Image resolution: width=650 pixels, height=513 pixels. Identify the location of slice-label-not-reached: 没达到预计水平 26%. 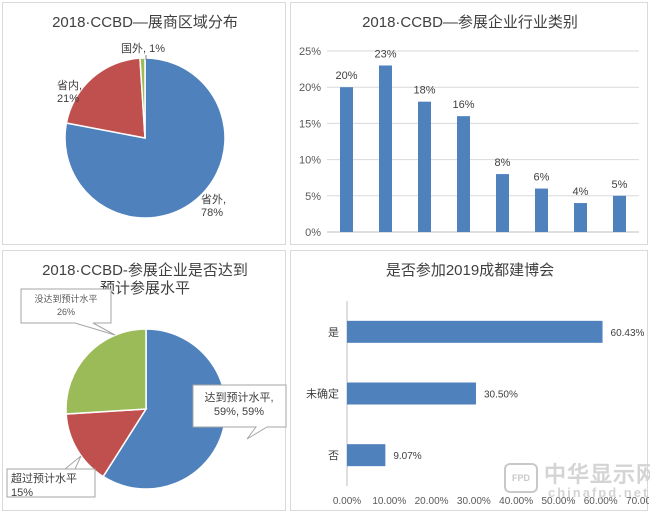
(65, 305).